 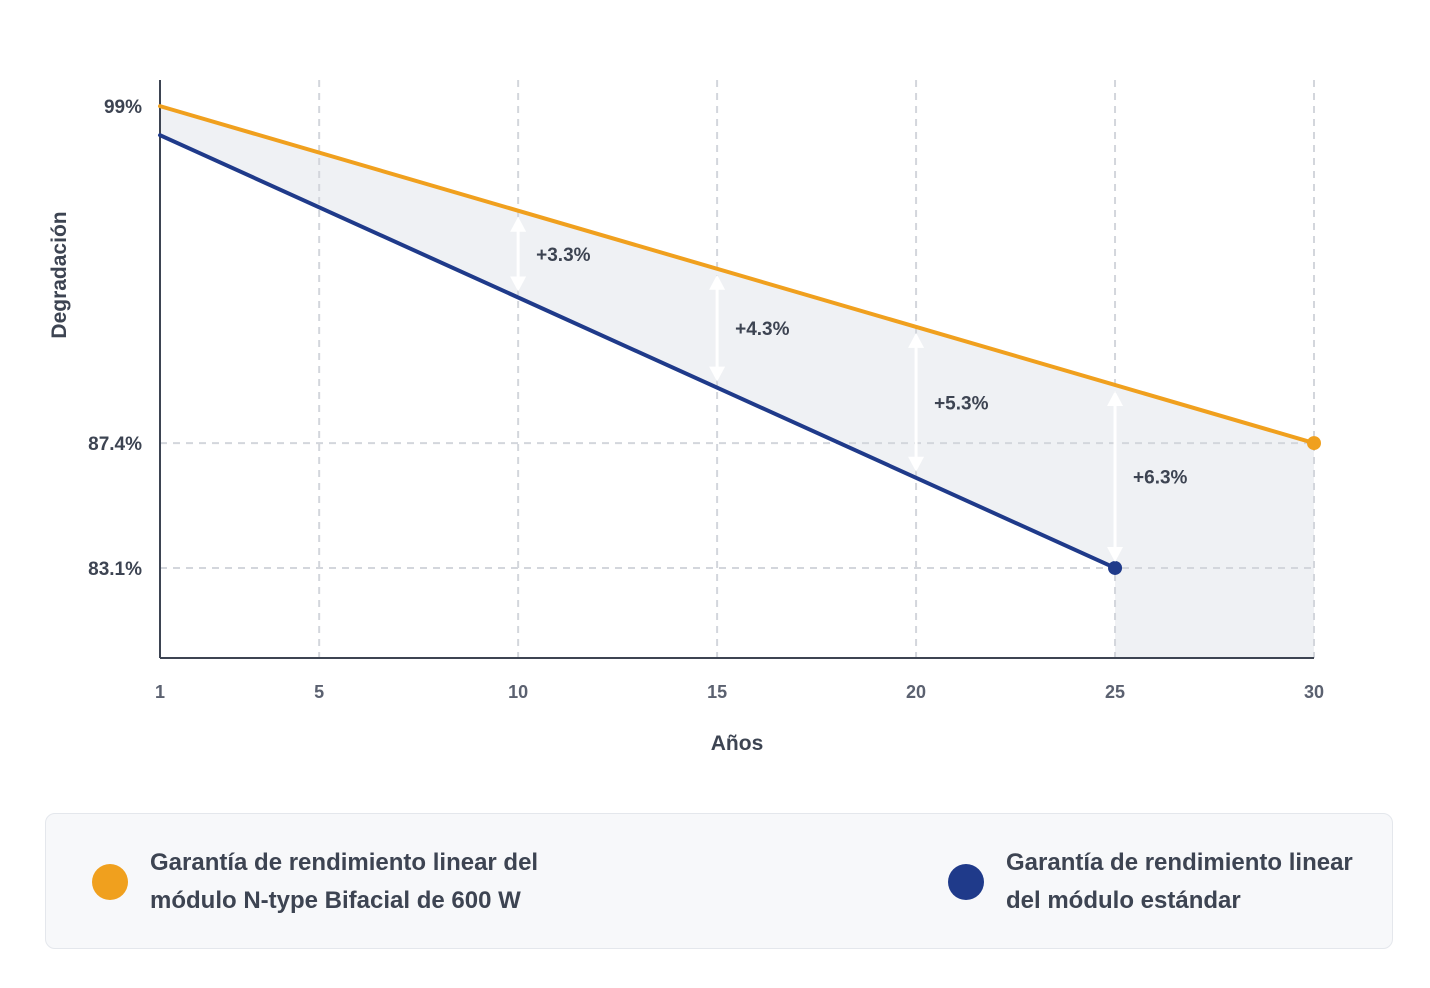 What do you see at coordinates (762, 329) in the screenshot?
I see `gap-label-15: +4.3%` at bounding box center [762, 329].